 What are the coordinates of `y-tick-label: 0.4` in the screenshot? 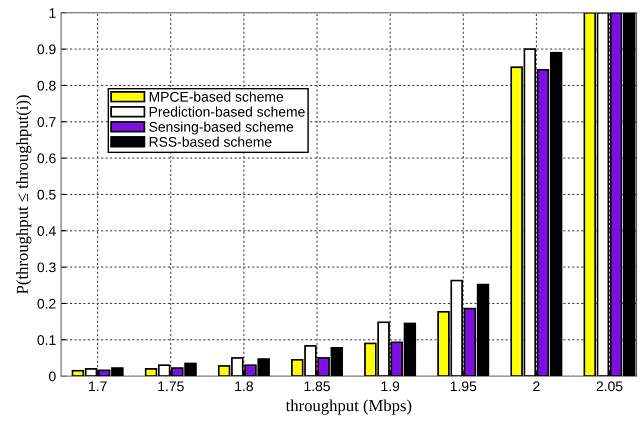 It's located at (46, 231).